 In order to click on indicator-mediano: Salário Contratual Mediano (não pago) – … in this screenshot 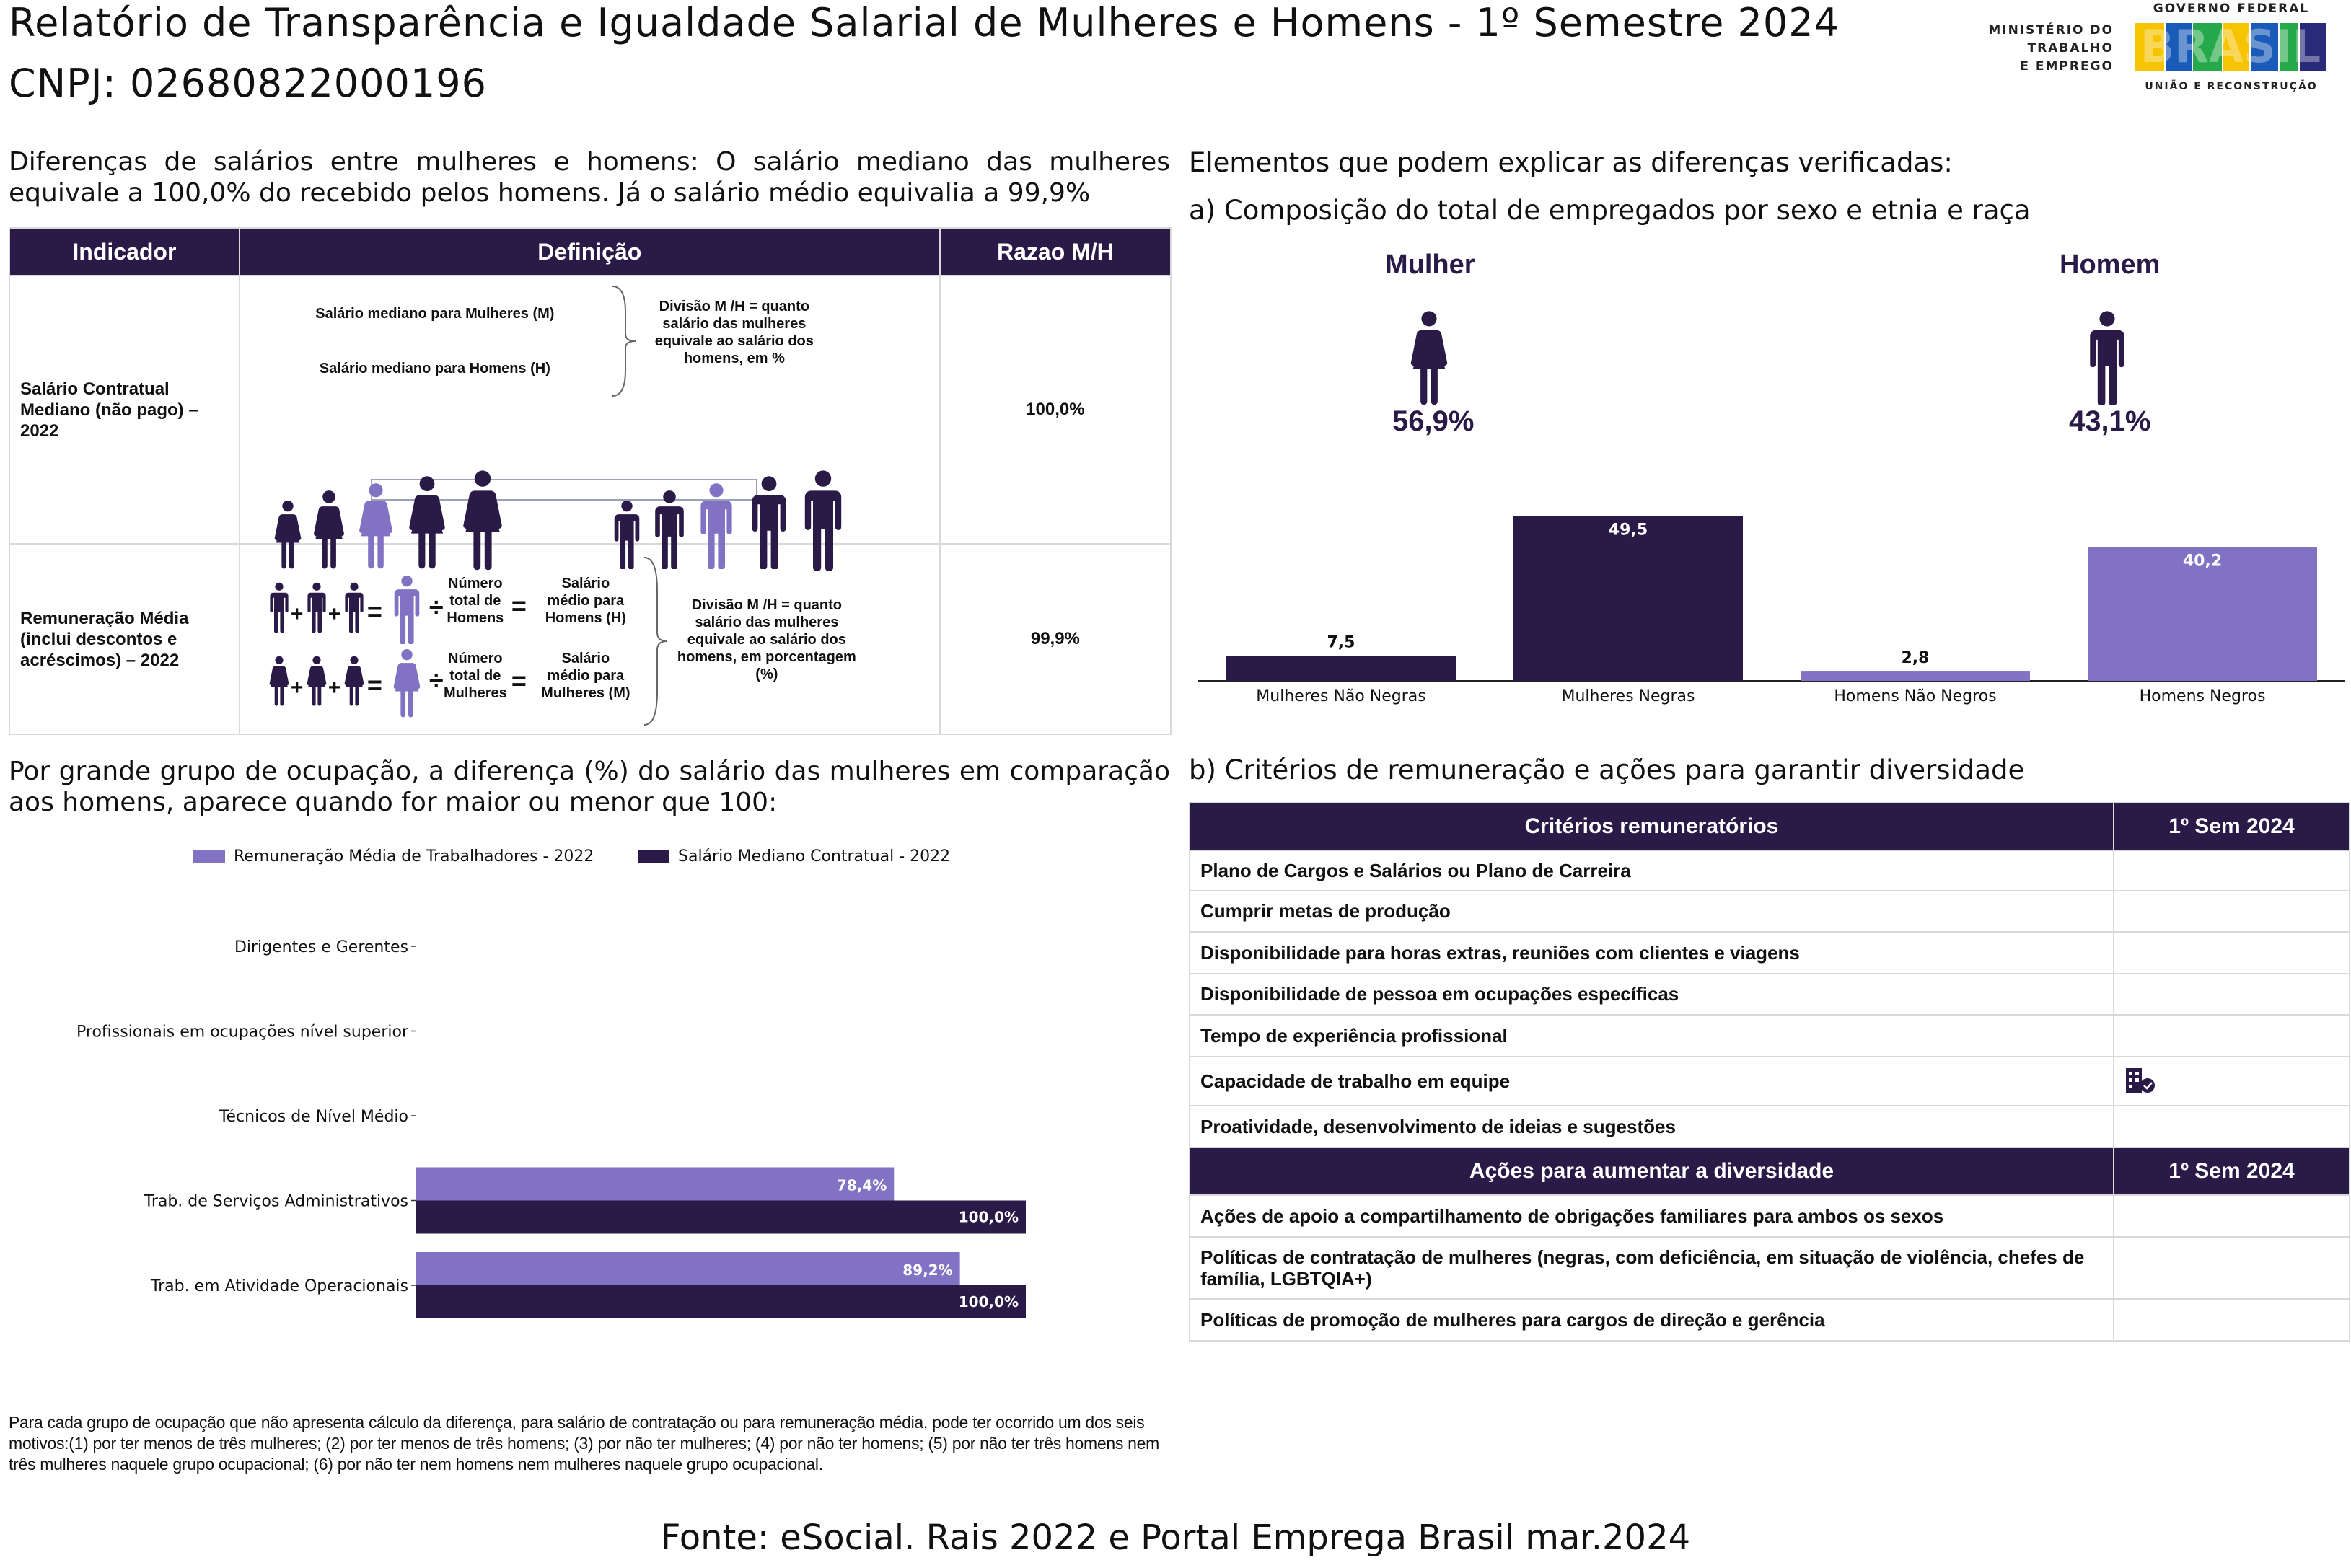, I will do `click(124, 410)`.